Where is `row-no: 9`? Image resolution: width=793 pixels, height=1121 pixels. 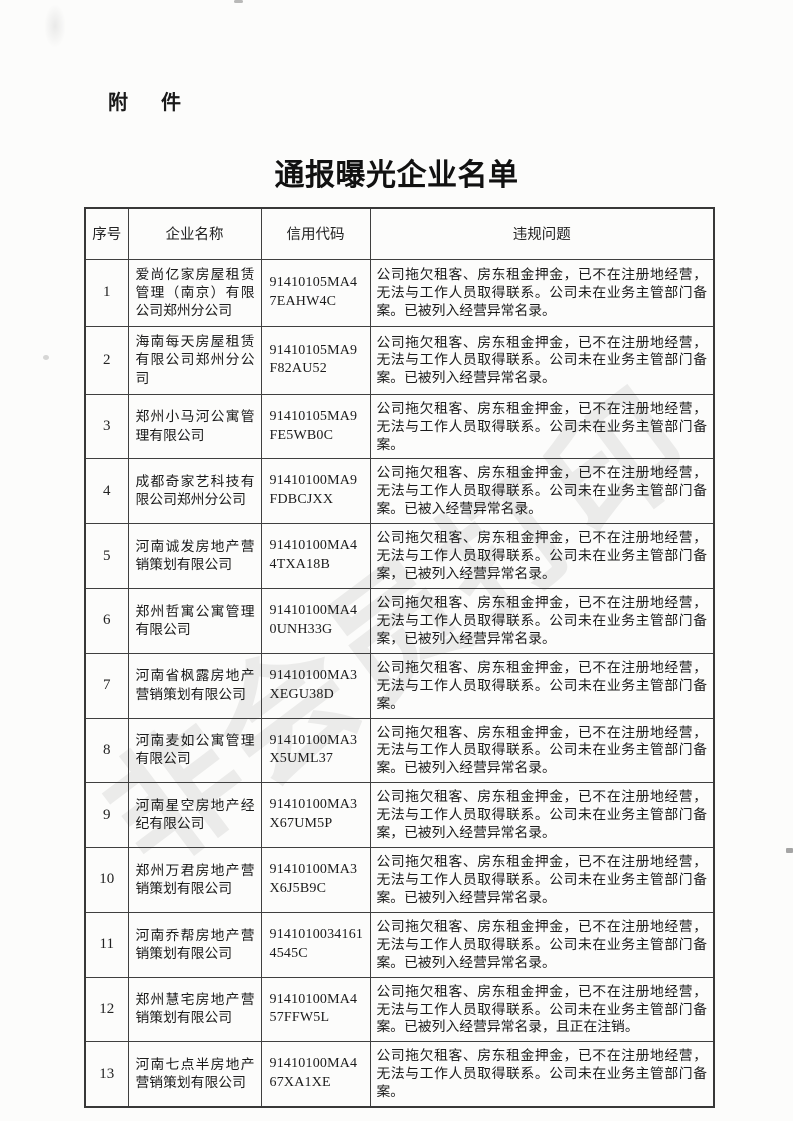 row-no: 9 is located at coordinates (106, 815).